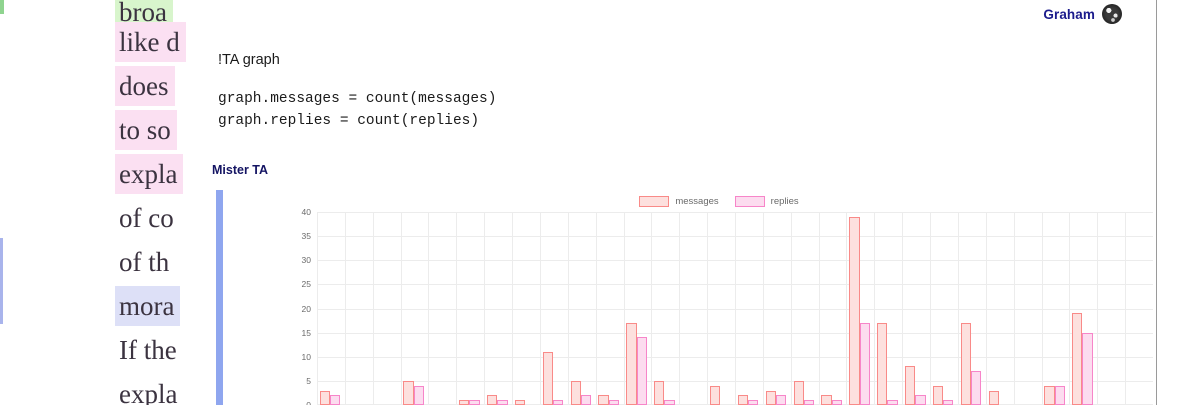  Describe the element at coordinates (1112, 14) in the screenshot. I see `globe-avatar-icon` at that location.